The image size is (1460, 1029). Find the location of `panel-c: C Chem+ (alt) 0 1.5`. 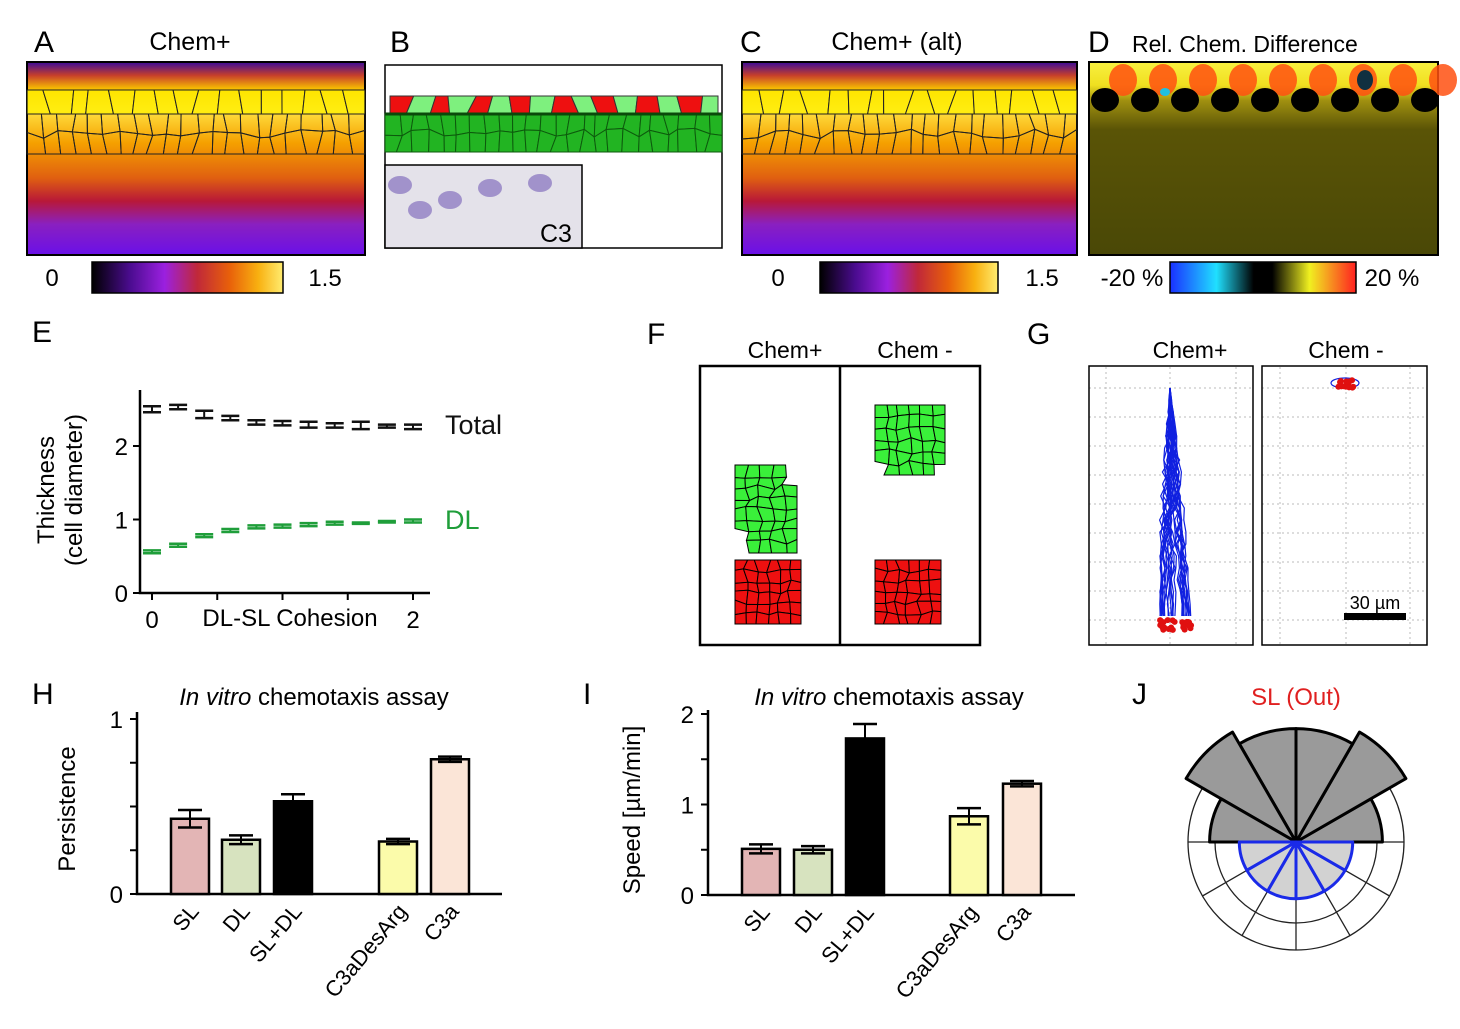

panel-c: C Chem+ (alt) 0 1.5 is located at coordinates (909, 160).